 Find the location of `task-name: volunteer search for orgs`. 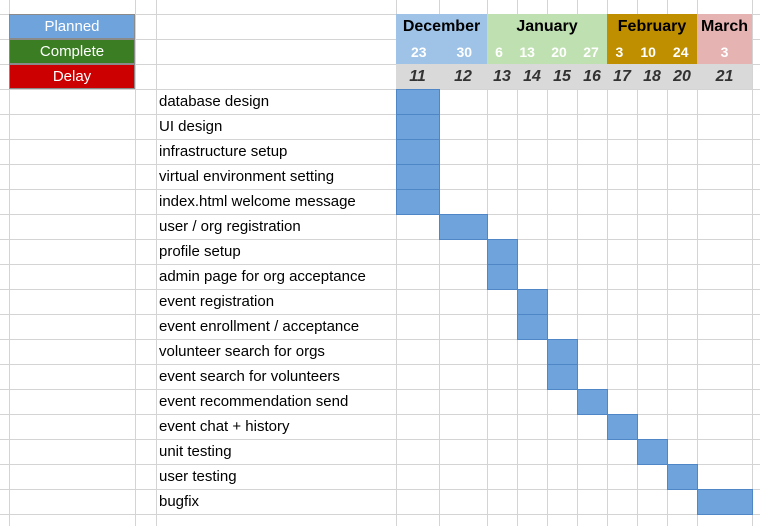

task-name: volunteer search for orgs is located at coordinates (242, 351).